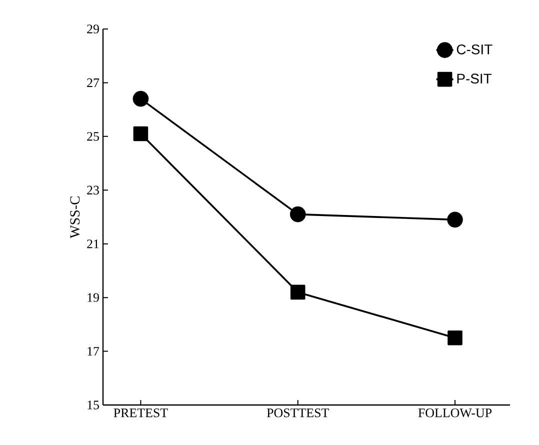  I want to click on y-axis-title: WSS-C, so click(75, 217).